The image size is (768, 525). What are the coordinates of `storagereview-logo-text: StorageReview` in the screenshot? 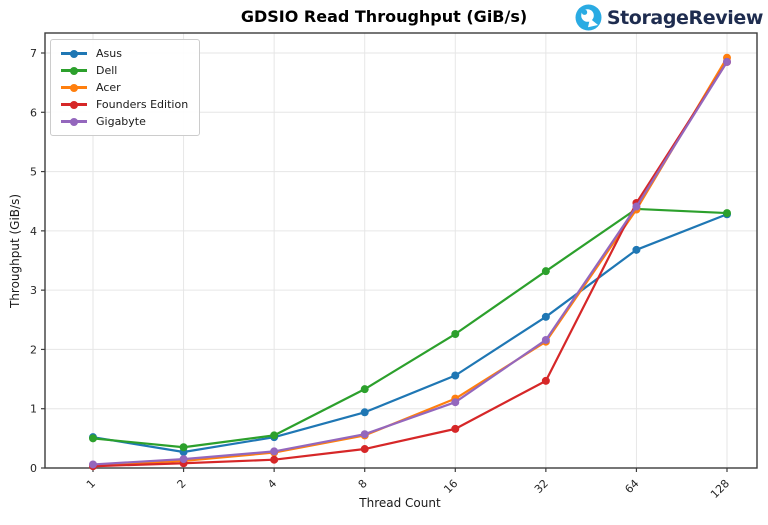 It's located at (685, 17).